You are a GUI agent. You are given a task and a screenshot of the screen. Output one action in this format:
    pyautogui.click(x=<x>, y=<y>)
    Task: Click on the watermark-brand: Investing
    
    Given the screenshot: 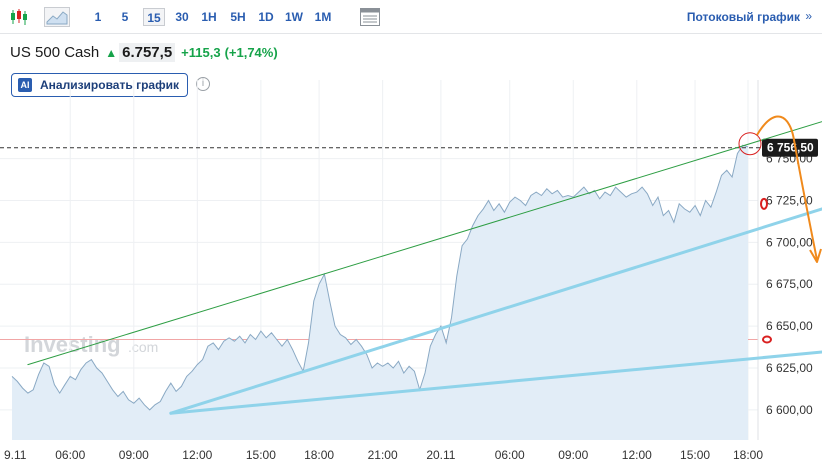 What is the action you would take?
    pyautogui.click(x=72, y=344)
    